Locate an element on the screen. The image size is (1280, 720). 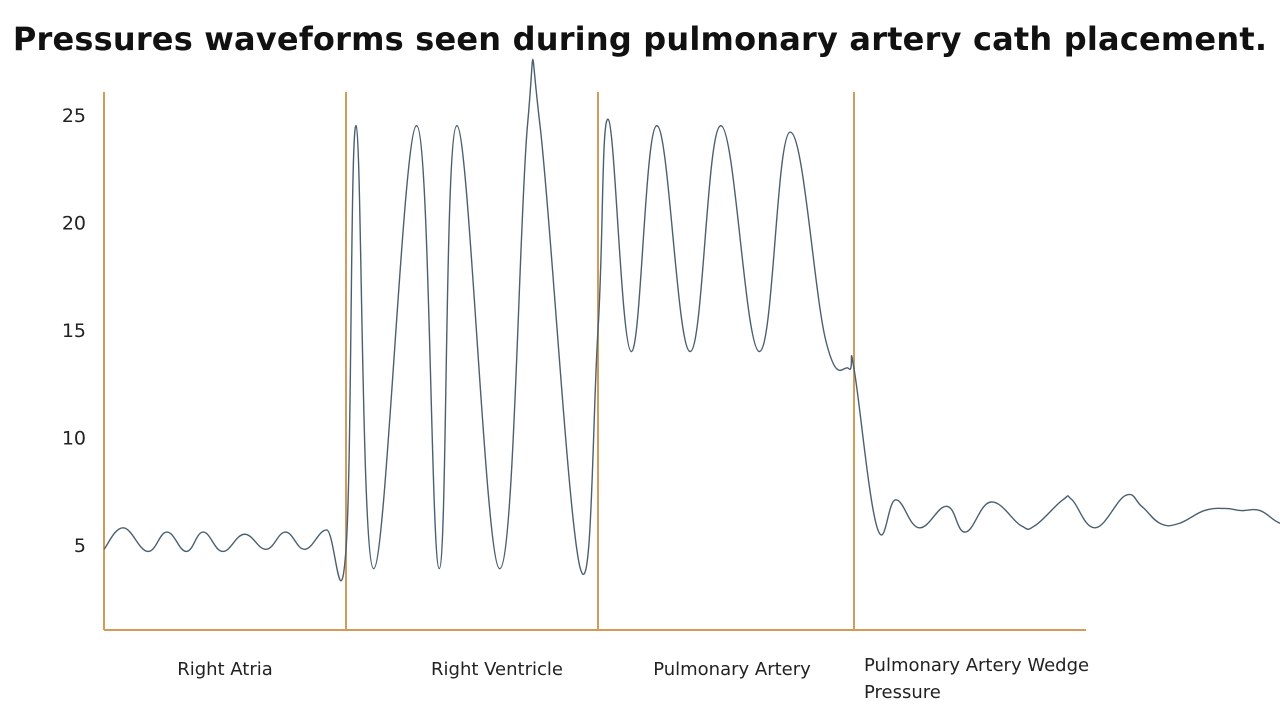
section-label: Right Atria is located at coordinates (225, 669).